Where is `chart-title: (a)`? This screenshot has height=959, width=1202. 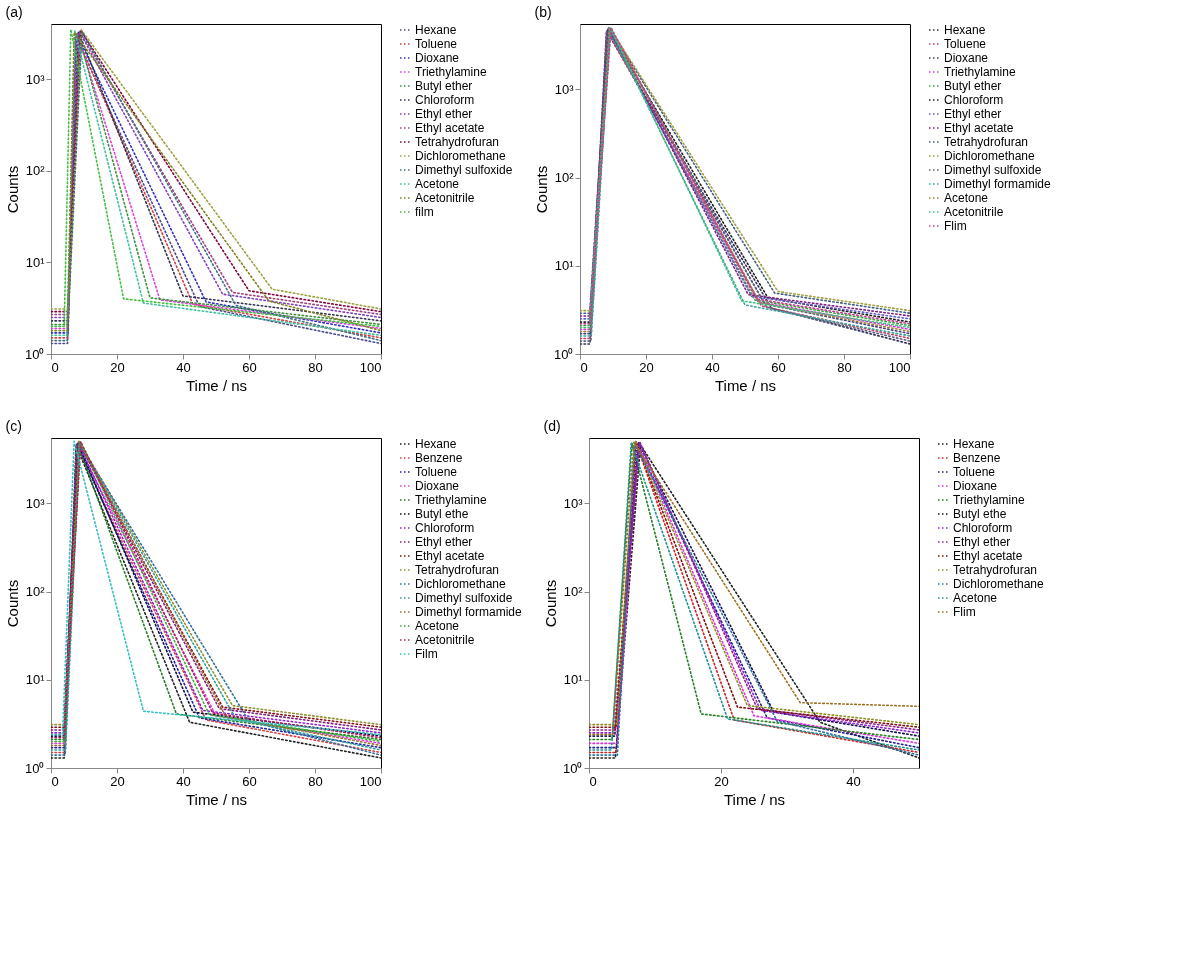 chart-title: (a) is located at coordinates (14, 12).